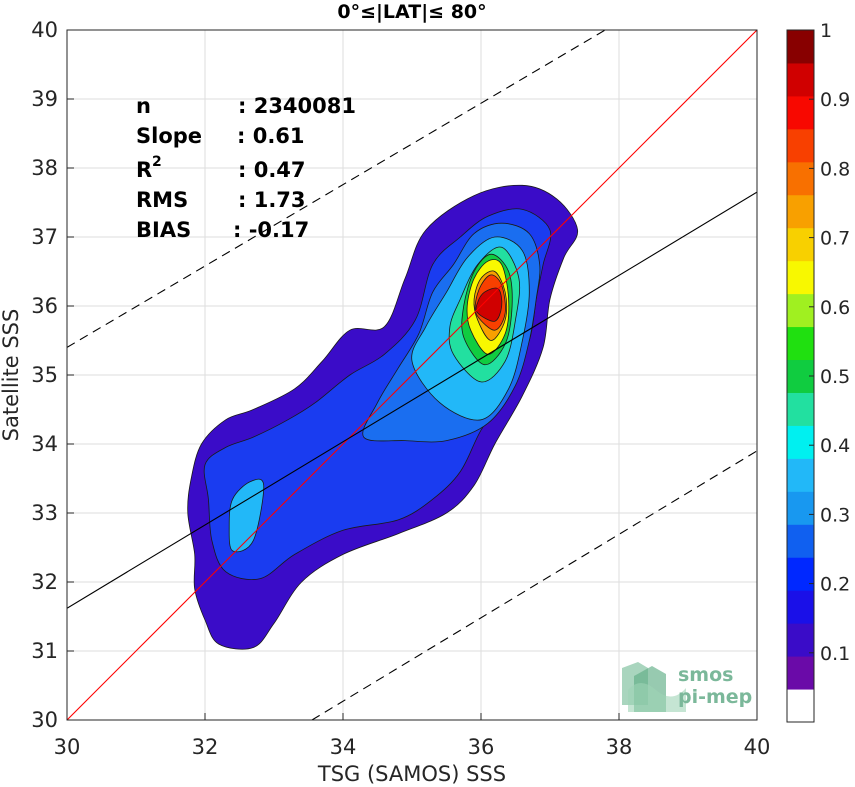 The image size is (855, 787). What do you see at coordinates (715, 697) in the screenshot?
I see `logo-text-pi-mep: pi-mep` at bounding box center [715, 697].